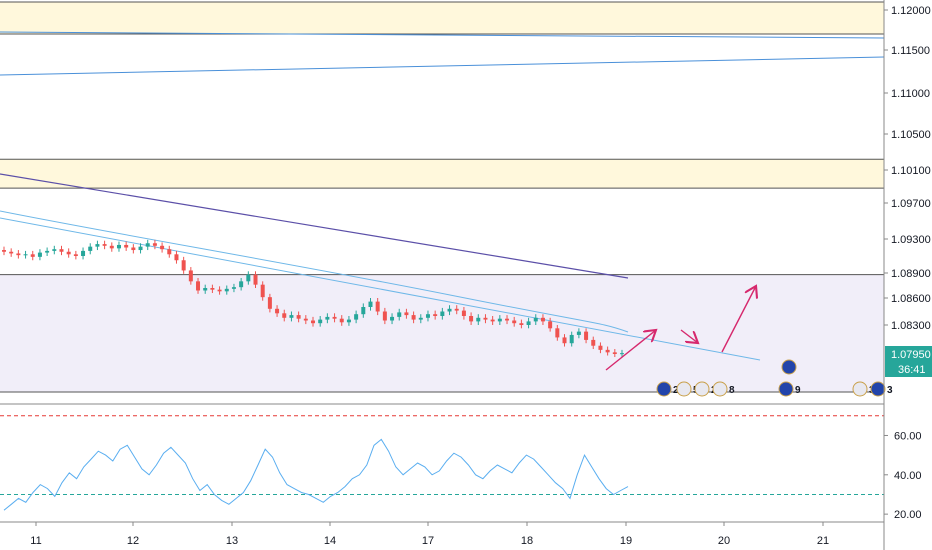 The height and width of the screenshot is (550, 932). I want to click on countdown-badge, so click(908, 369).